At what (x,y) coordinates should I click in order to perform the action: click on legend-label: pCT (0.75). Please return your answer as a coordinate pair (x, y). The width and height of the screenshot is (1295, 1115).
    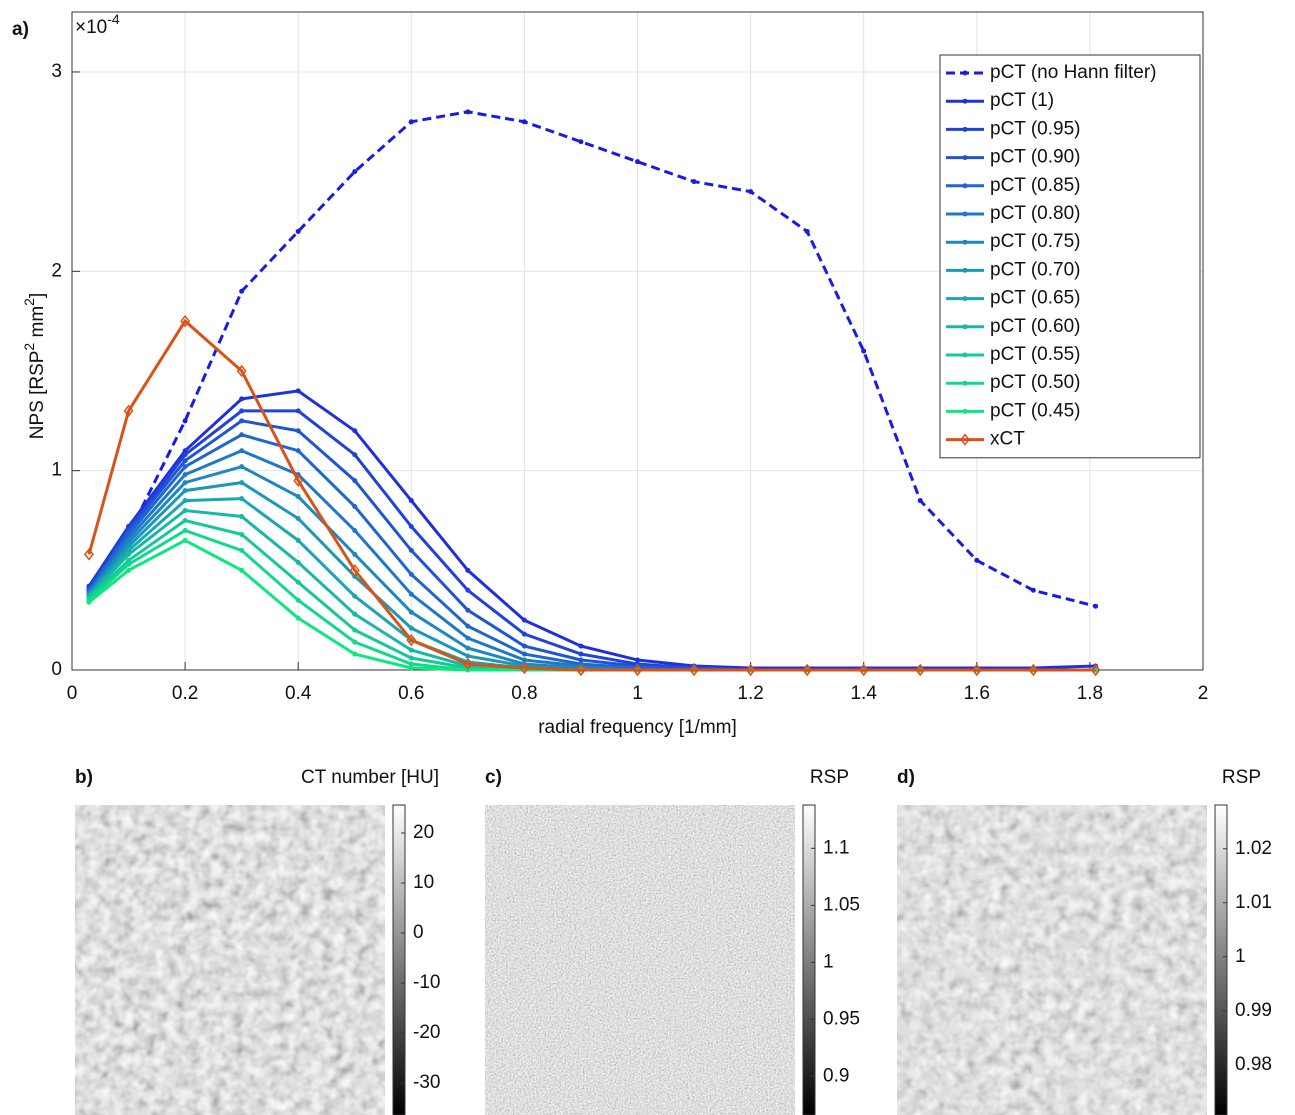
    Looking at the image, I should click on (1035, 241).